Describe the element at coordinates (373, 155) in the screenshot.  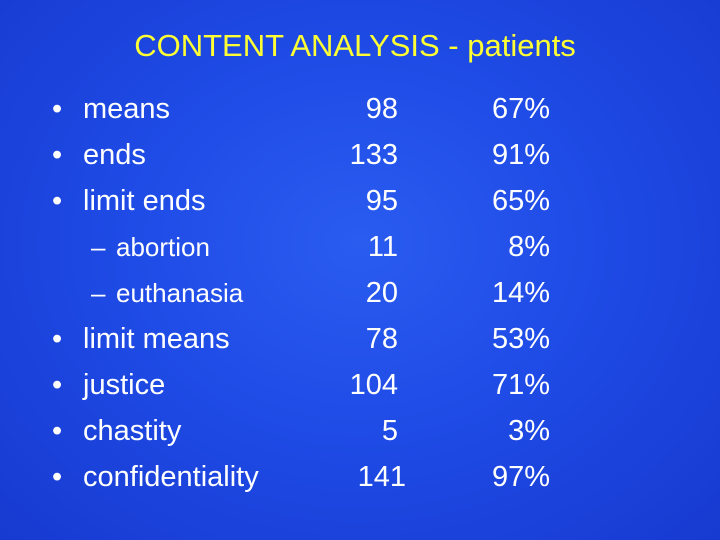
I see `item-count: 133` at that location.